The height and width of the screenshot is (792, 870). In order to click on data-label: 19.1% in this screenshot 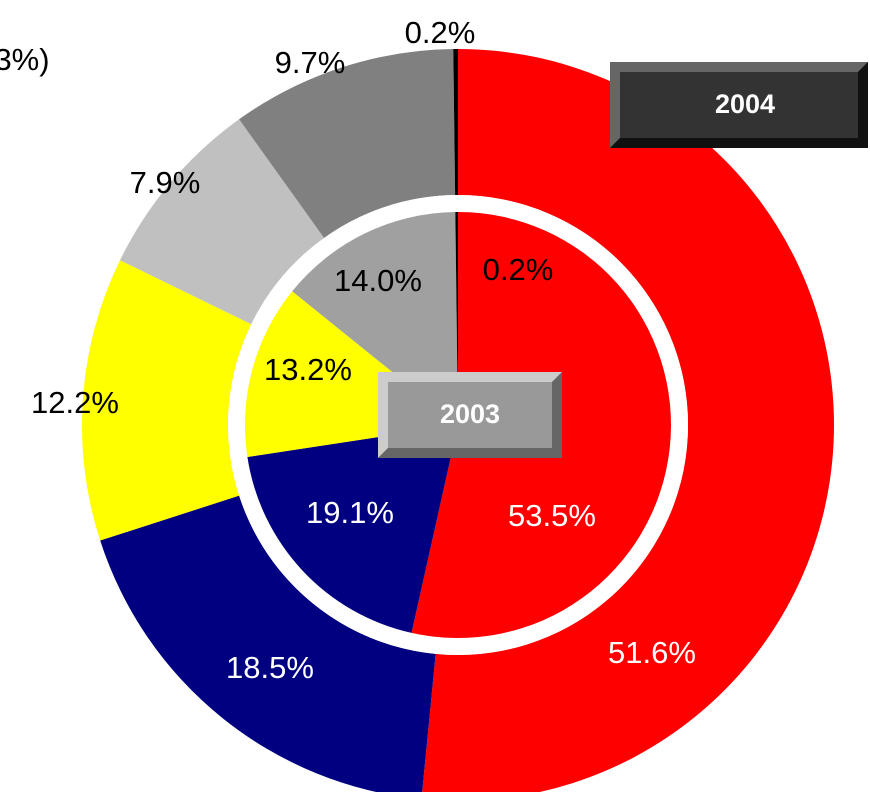, I will do `click(350, 512)`.